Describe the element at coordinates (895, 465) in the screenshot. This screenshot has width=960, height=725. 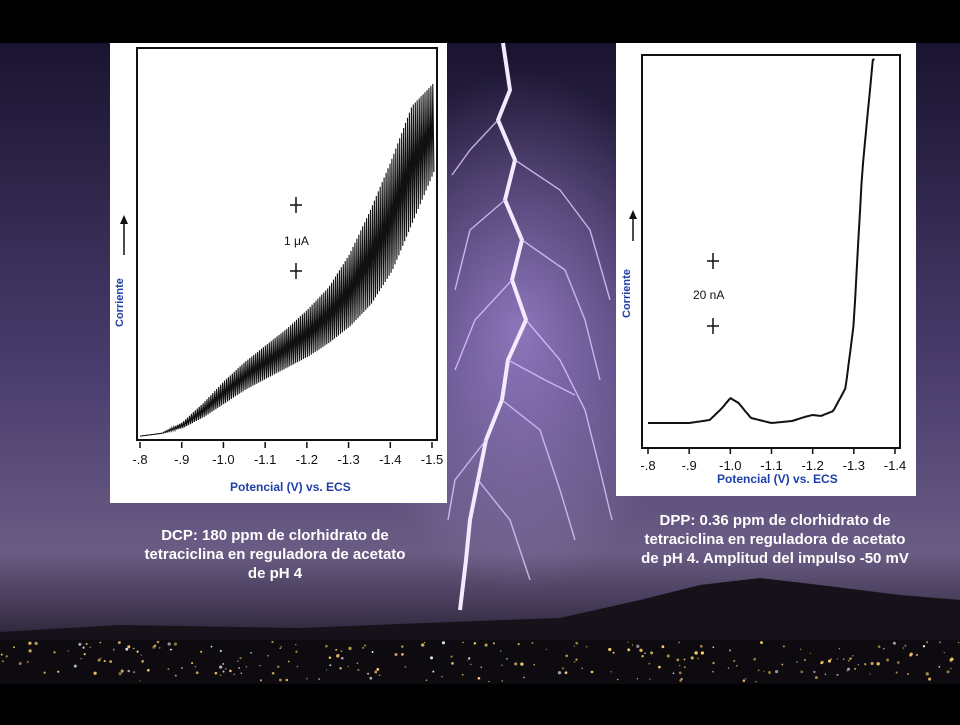
I see `dpp-x-tick-label: -1.4` at that location.